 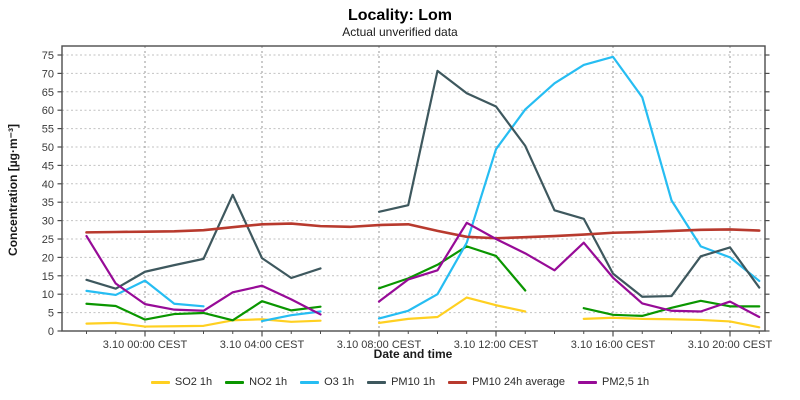 I want to click on y-tick-label: 20, so click(x=48, y=258).